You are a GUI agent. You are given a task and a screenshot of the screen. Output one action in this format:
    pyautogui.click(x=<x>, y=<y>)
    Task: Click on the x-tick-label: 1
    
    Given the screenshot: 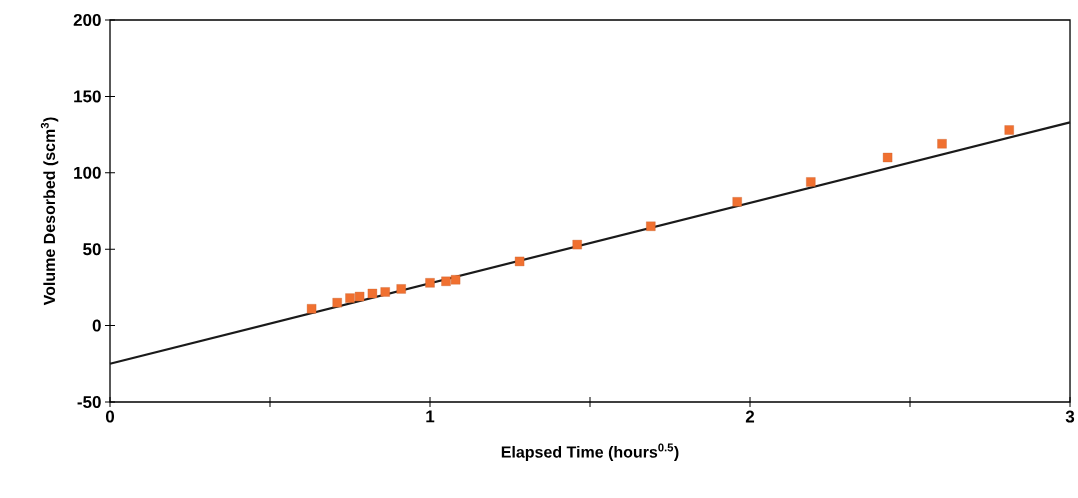 What is the action you would take?
    pyautogui.click(x=430, y=416)
    